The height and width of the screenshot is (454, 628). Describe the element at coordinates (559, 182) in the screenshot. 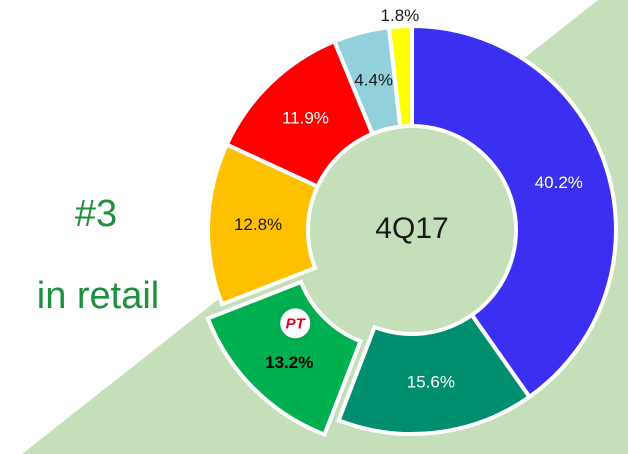

I see `slice-label: 40.2%` at that location.